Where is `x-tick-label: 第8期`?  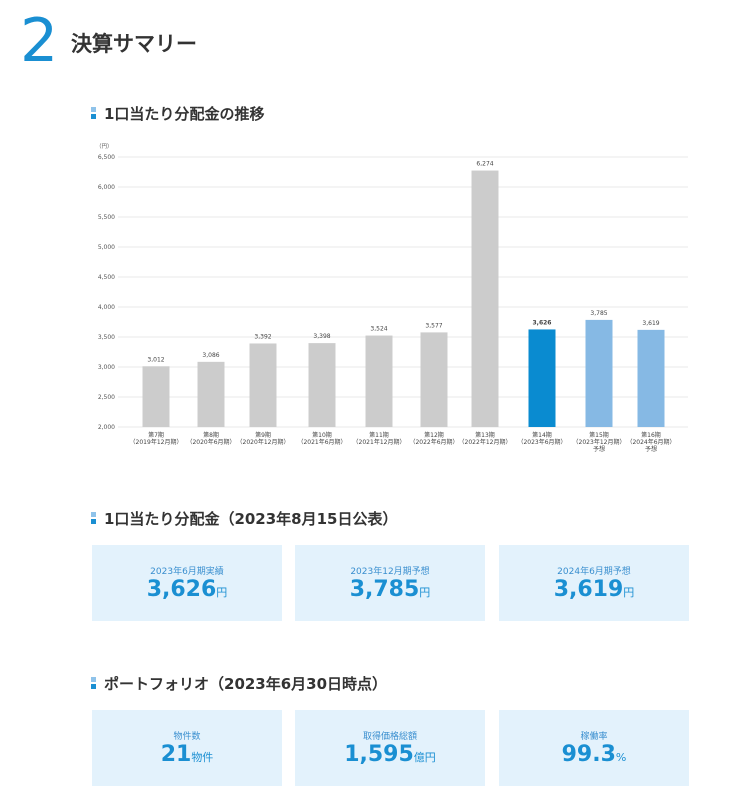 x-tick-label: 第8期 is located at coordinates (211, 435).